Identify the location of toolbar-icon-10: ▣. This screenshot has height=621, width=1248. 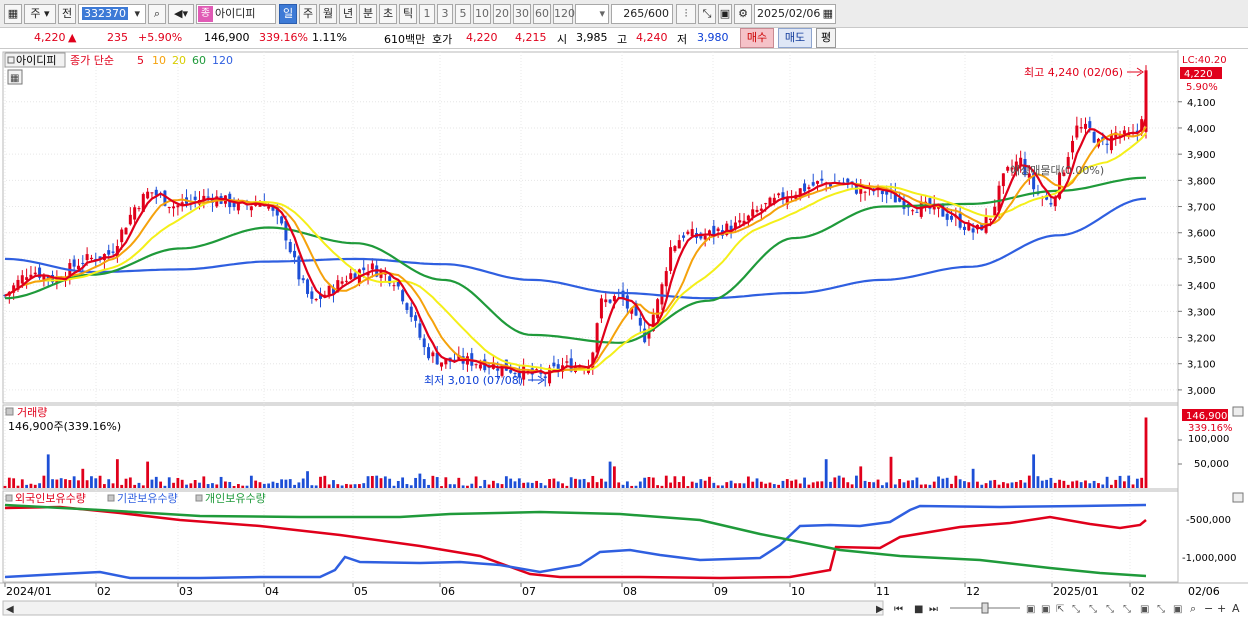
(1177, 609).